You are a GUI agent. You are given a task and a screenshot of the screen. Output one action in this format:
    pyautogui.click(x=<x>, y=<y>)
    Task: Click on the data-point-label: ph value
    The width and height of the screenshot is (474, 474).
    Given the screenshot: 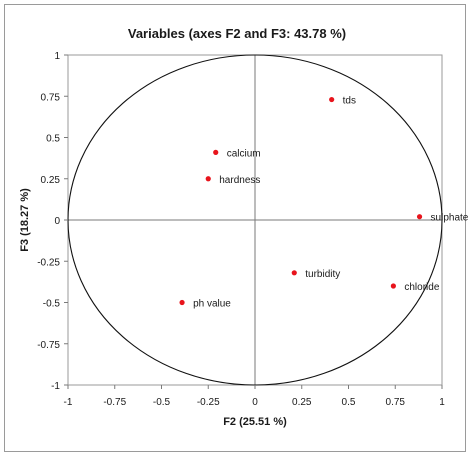 What is the action you would take?
    pyautogui.click(x=212, y=304)
    